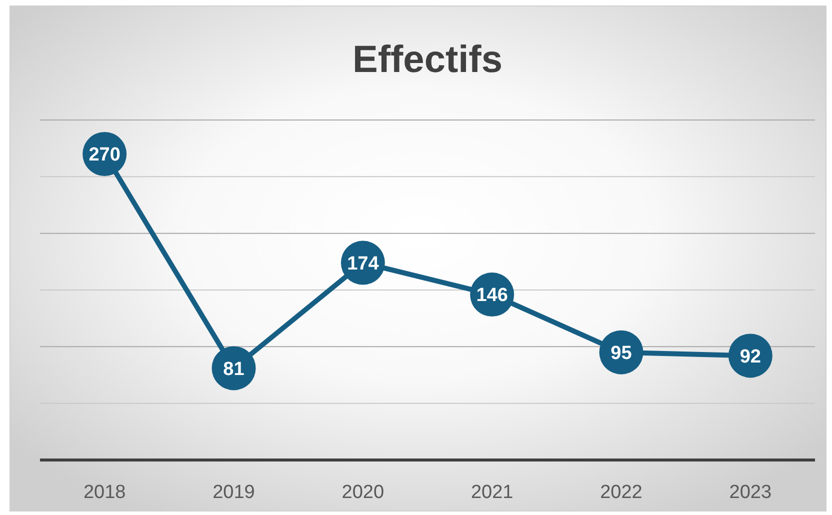  I want to click on data-label: 81, so click(234, 369).